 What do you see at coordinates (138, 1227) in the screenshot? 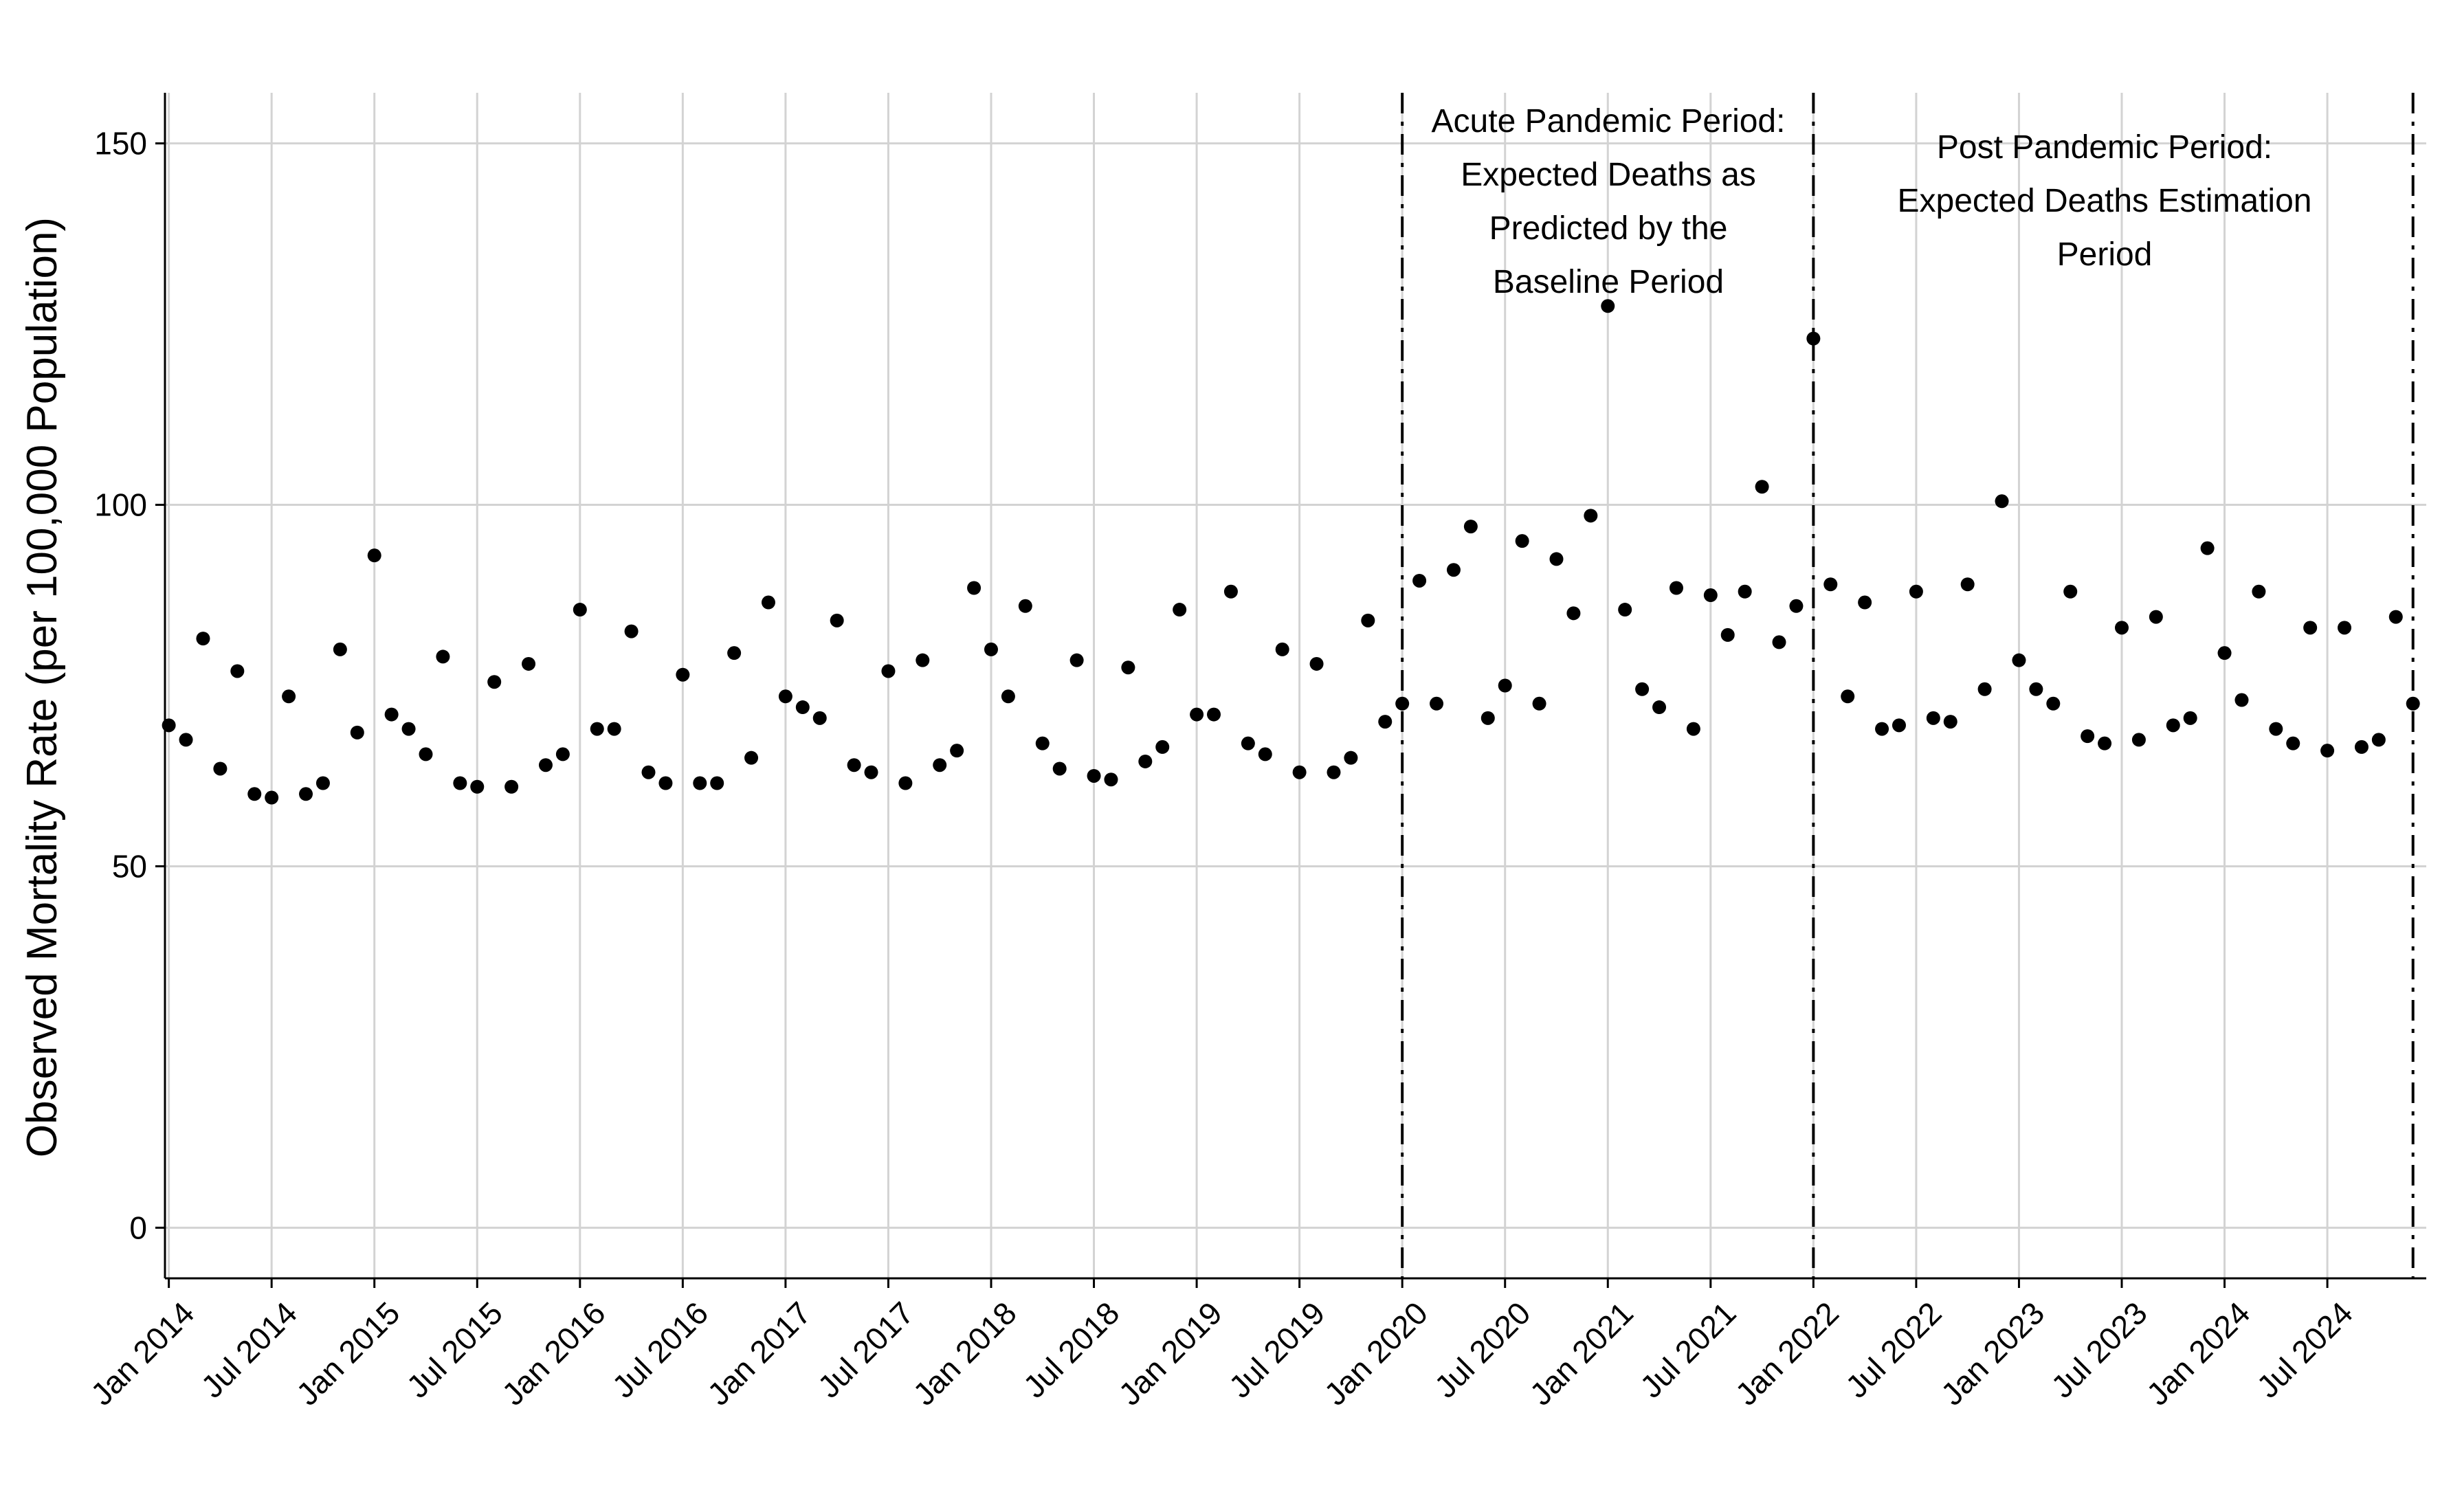
I see `y-tick-label: 0` at bounding box center [138, 1227].